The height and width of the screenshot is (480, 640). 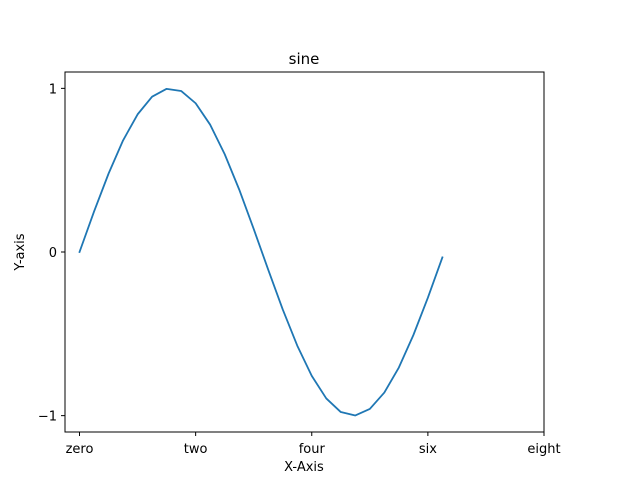 I want to click on y-axis-label: Y-axis, so click(x=20, y=252).